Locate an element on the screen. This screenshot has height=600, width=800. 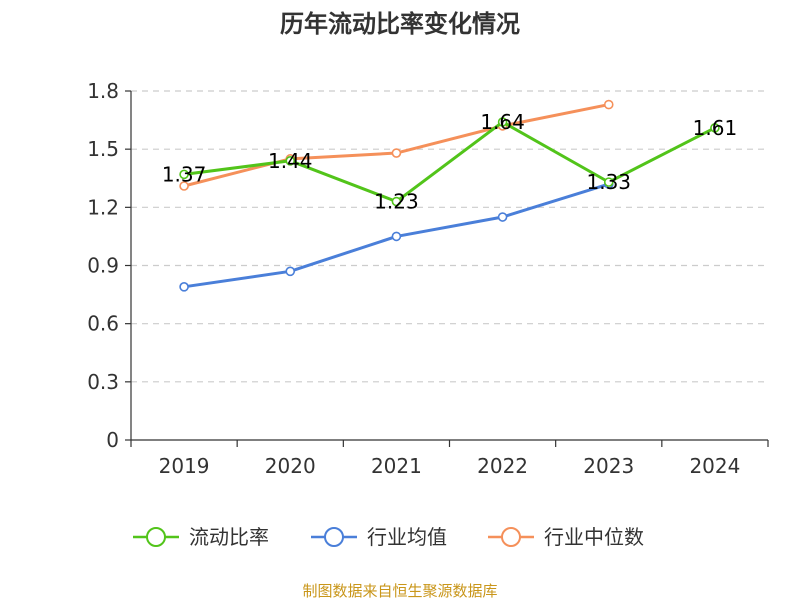
y-tick-label: 0 is located at coordinates (112, 440).